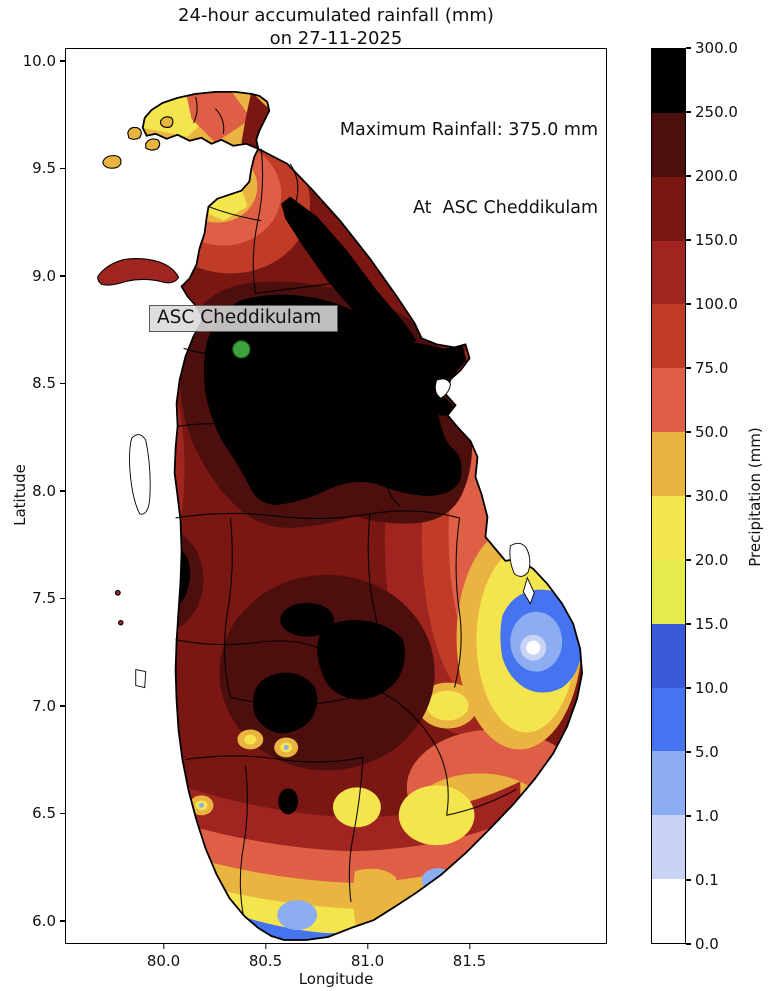  I want to click on peninsula-coastline, so click(206, 120).